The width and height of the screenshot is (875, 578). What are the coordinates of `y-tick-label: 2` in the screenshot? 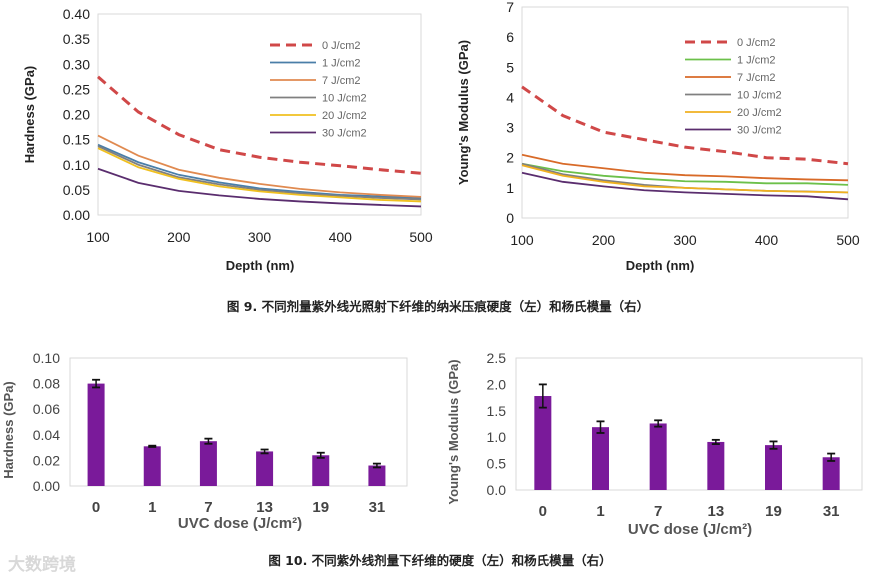 It's located at (510, 158).